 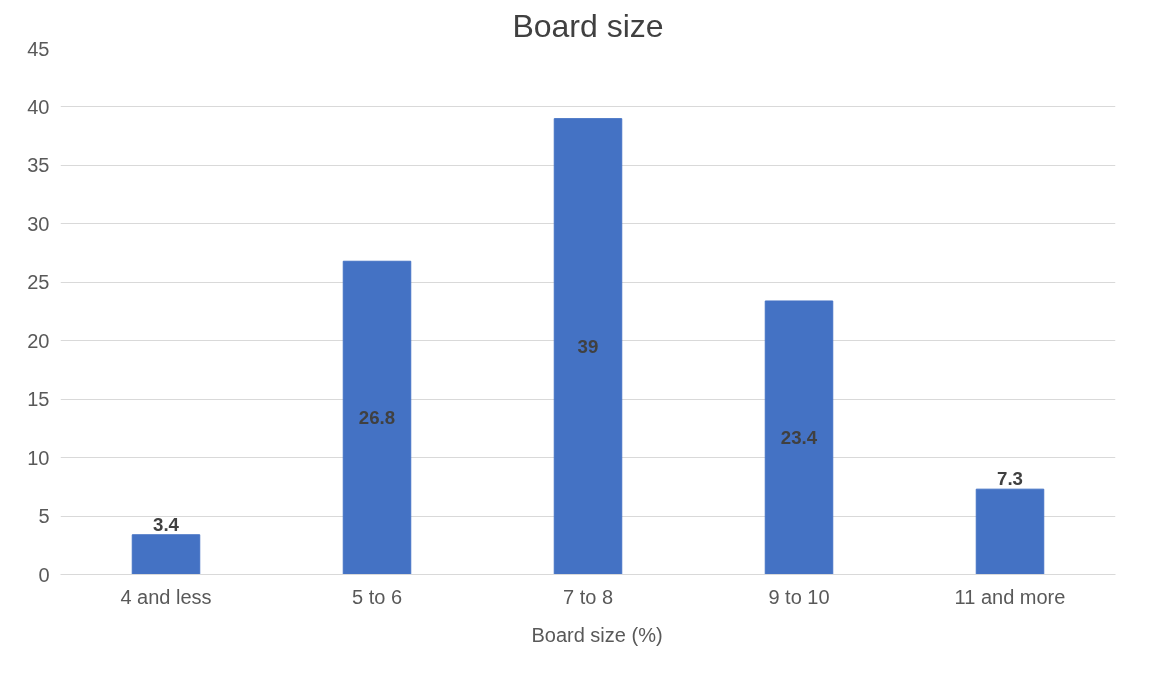 I want to click on y-tick-label: 5, so click(x=44, y=516).